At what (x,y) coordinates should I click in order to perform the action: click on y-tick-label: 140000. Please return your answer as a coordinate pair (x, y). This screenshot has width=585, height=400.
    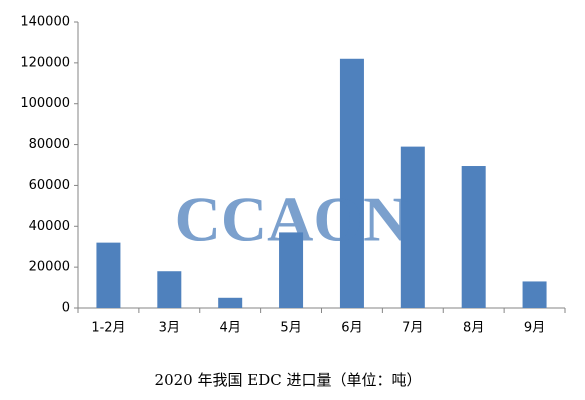
    Looking at the image, I should click on (45, 22).